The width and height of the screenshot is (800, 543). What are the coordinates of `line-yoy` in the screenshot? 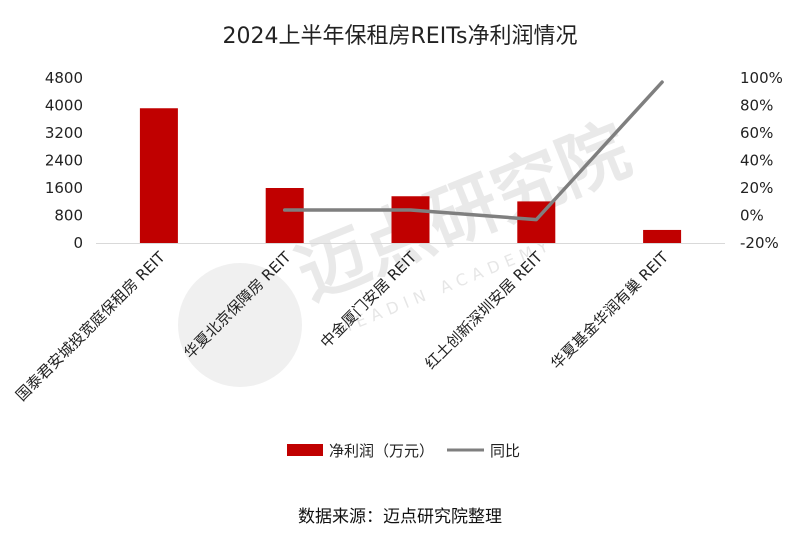 It's located at (473, 151).